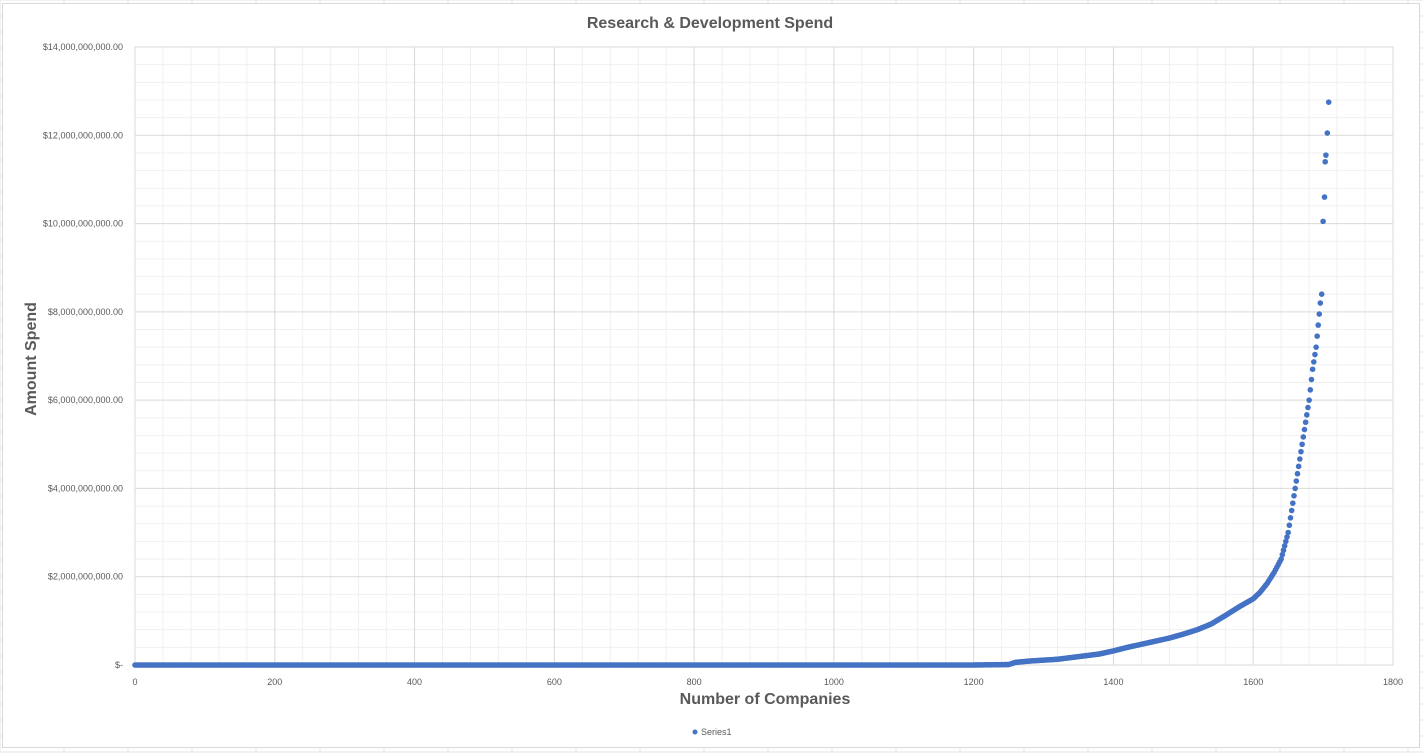  Describe the element at coordinates (134, 682) in the screenshot. I see `x-tick-label: 0` at that location.